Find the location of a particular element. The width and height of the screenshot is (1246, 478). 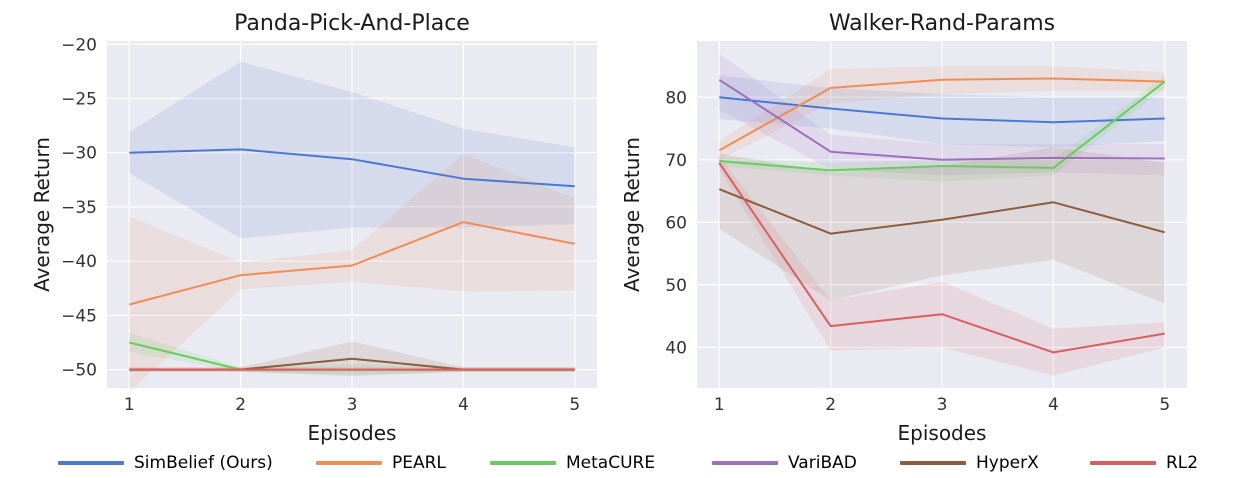

y-tick-label: −30 is located at coordinates (79, 154).